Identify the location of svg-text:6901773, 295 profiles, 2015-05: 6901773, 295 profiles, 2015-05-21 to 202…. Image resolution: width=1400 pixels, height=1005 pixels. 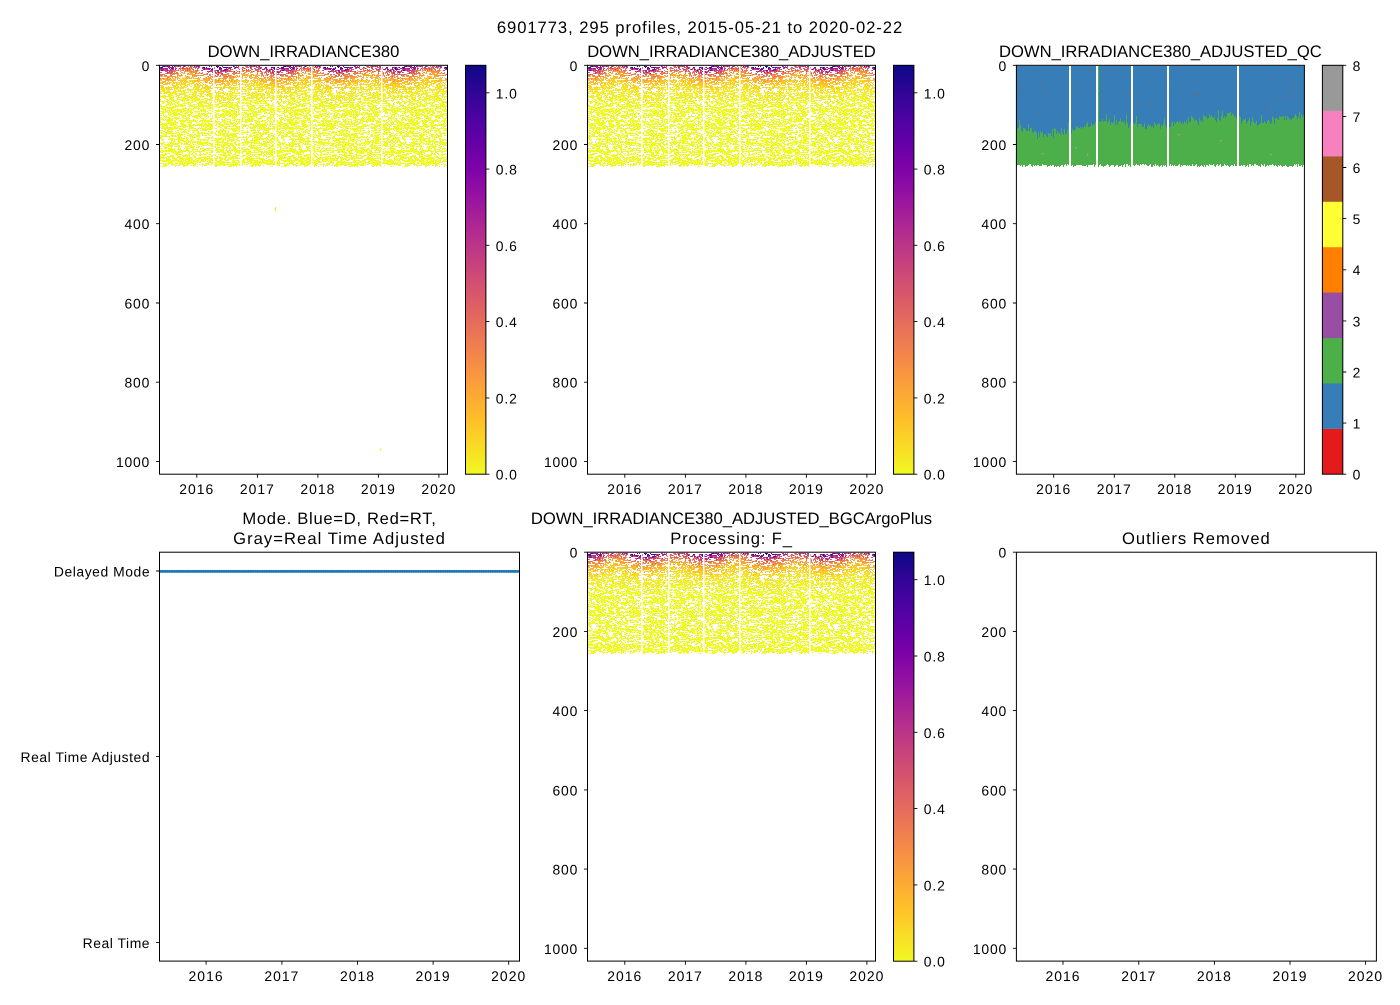
(700, 27).